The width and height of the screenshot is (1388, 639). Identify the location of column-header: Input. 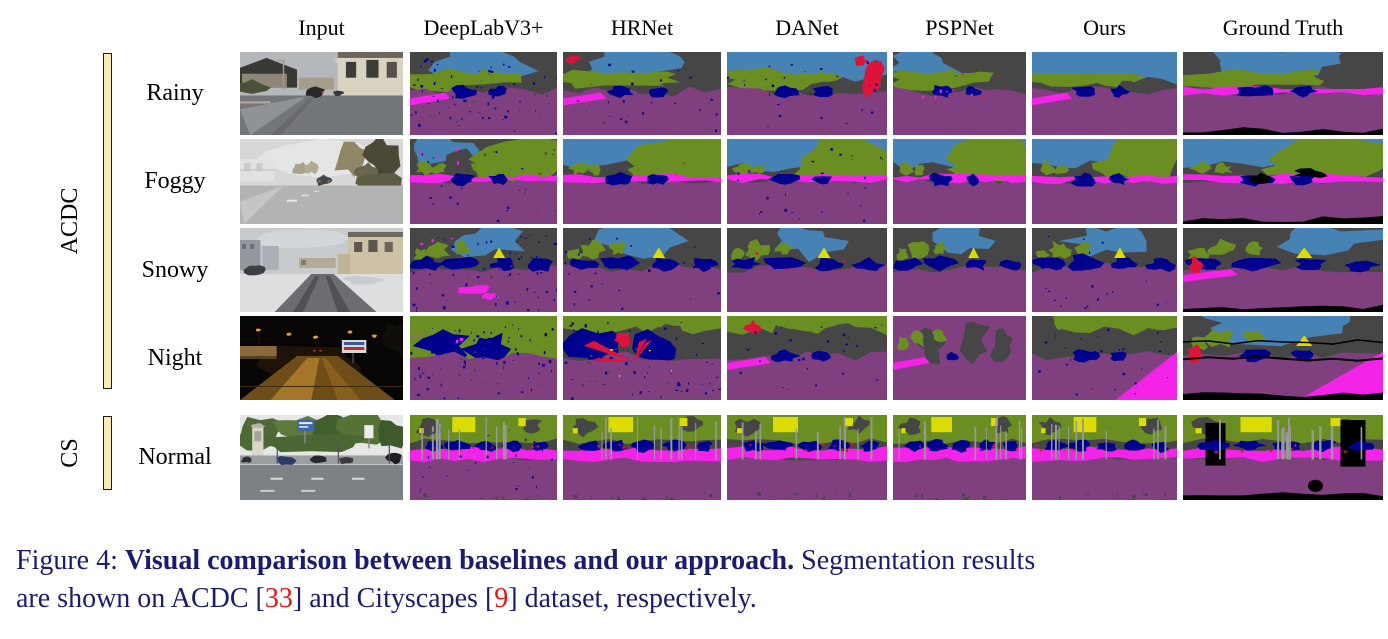
(321, 27).